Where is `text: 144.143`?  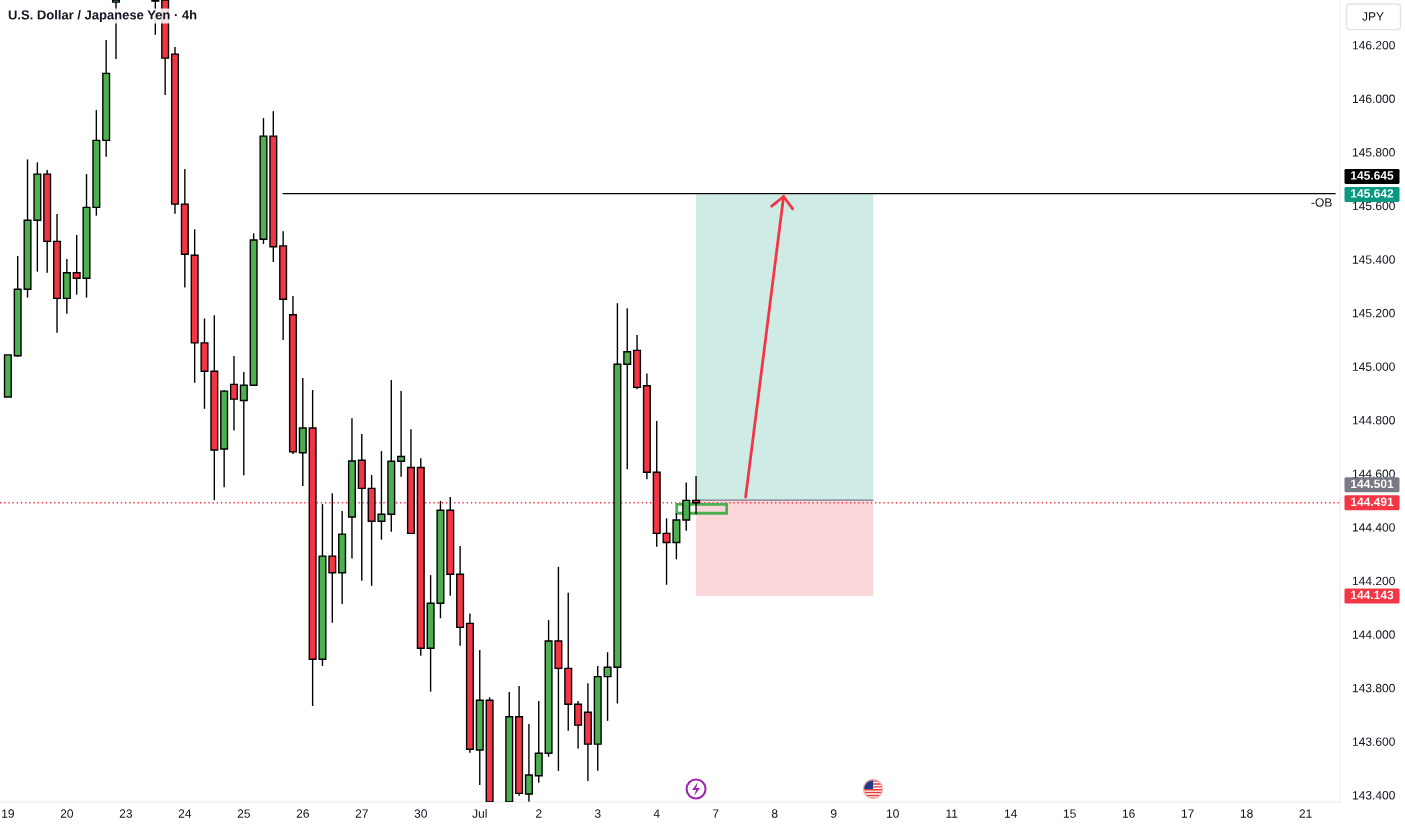
text: 144.143 is located at coordinates (1372, 595).